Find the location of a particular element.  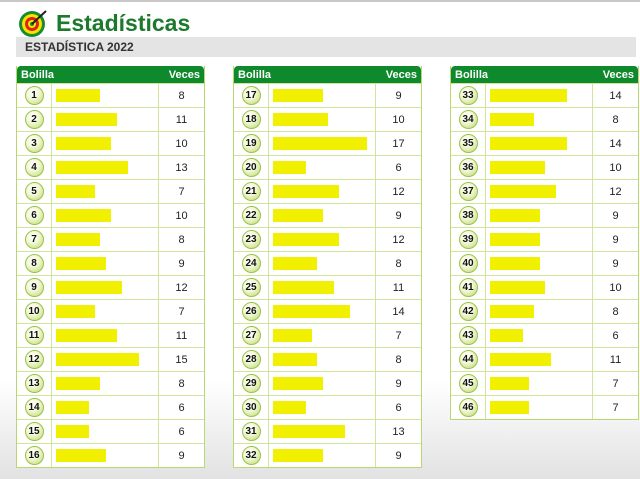

ball-number: 29 is located at coordinates (251, 383).